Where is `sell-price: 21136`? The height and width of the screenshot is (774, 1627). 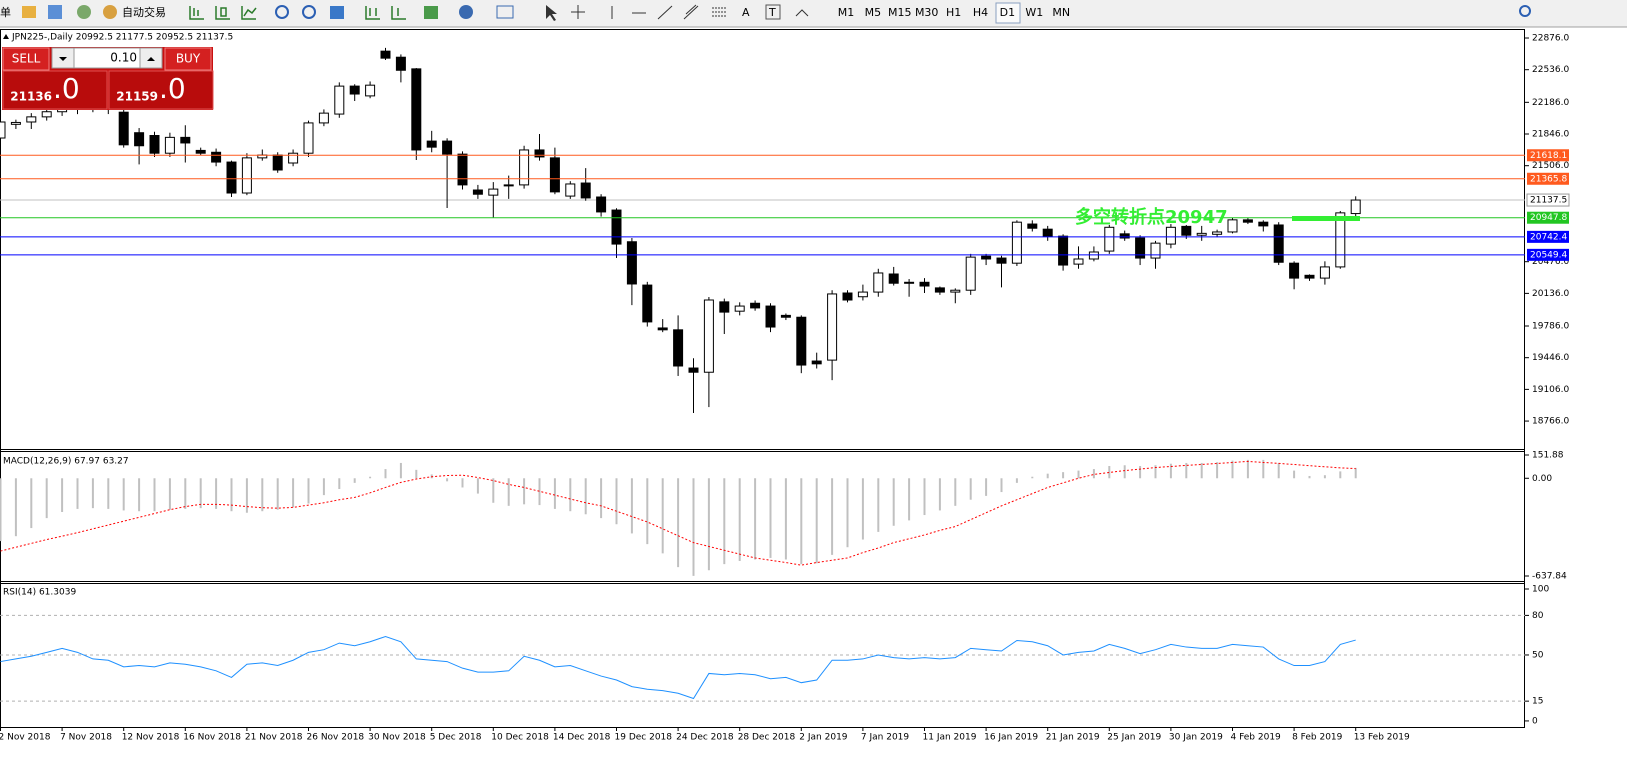 sell-price: 21136 is located at coordinates (31, 97).